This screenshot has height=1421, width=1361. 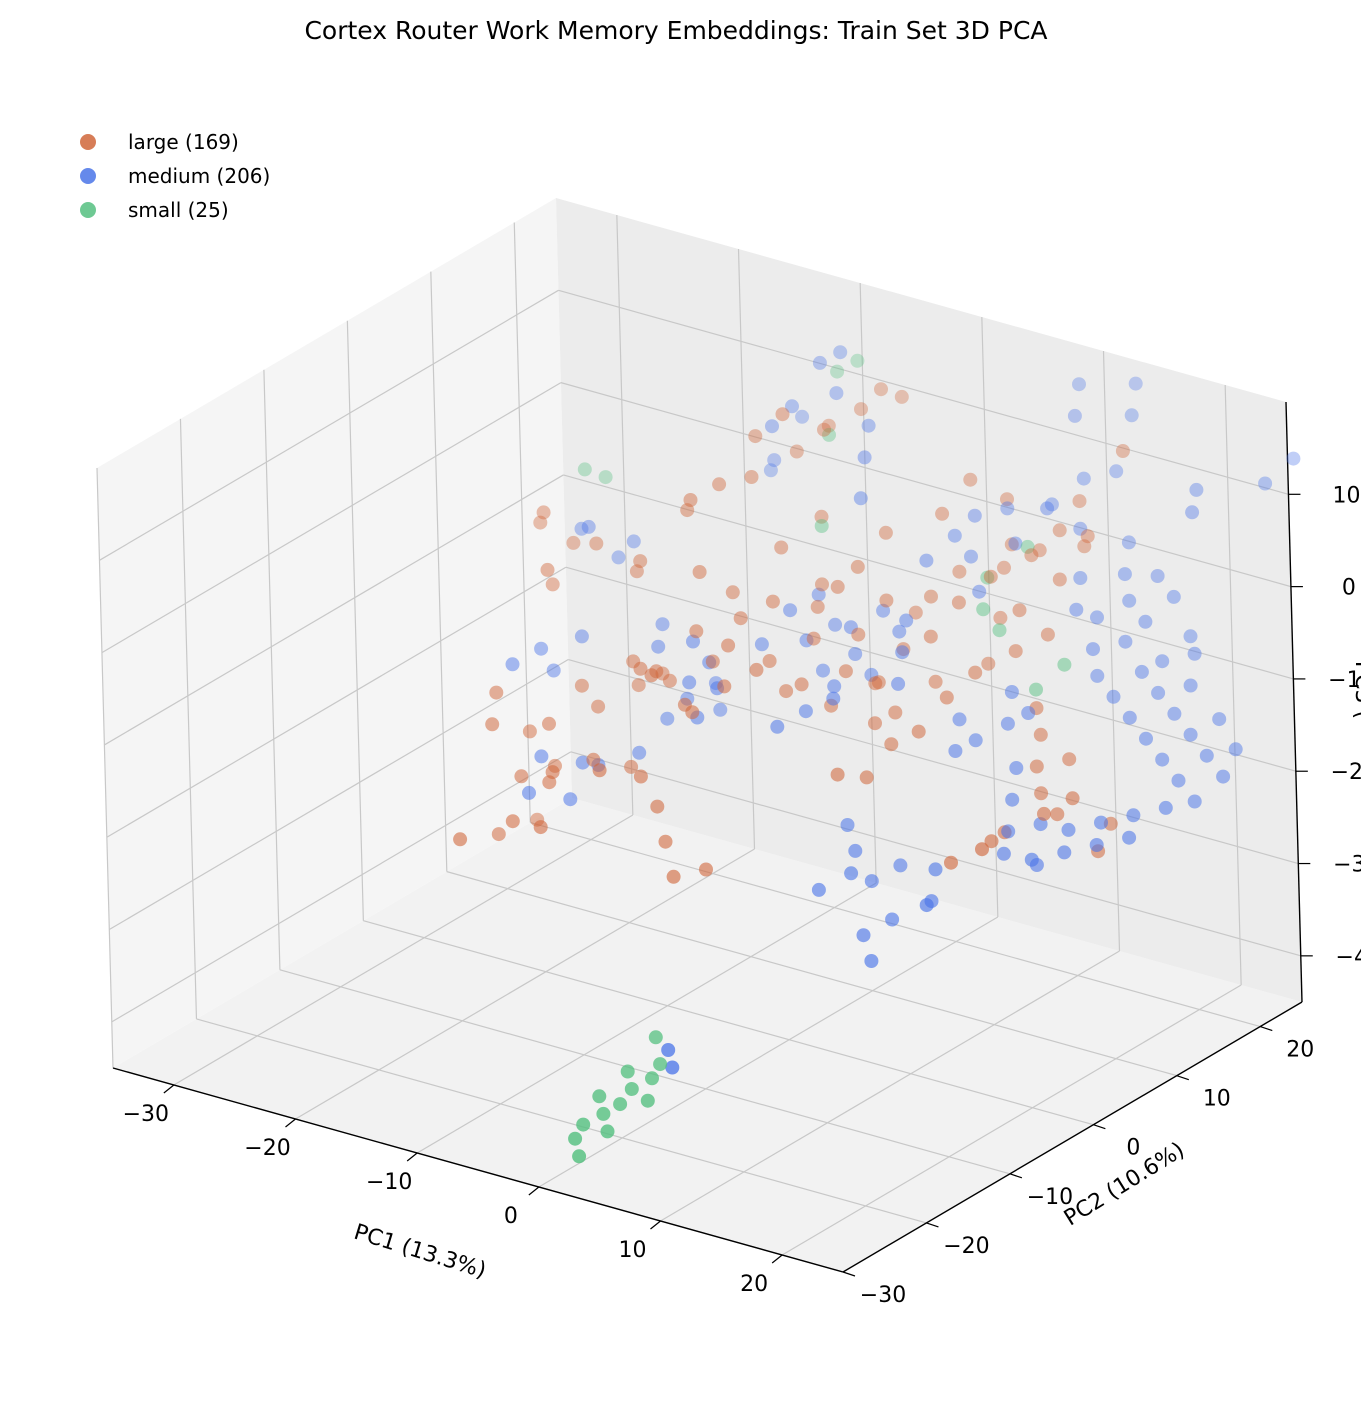 I want to click on legend-label: small (25), so click(x=178, y=210).